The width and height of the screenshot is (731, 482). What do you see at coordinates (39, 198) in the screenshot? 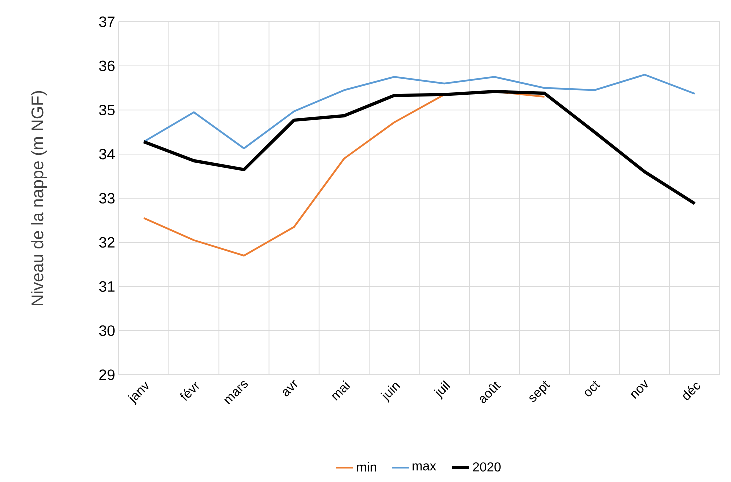
I see `y-axis-title: Niveau de la nappe (m NGF)` at bounding box center [39, 198].